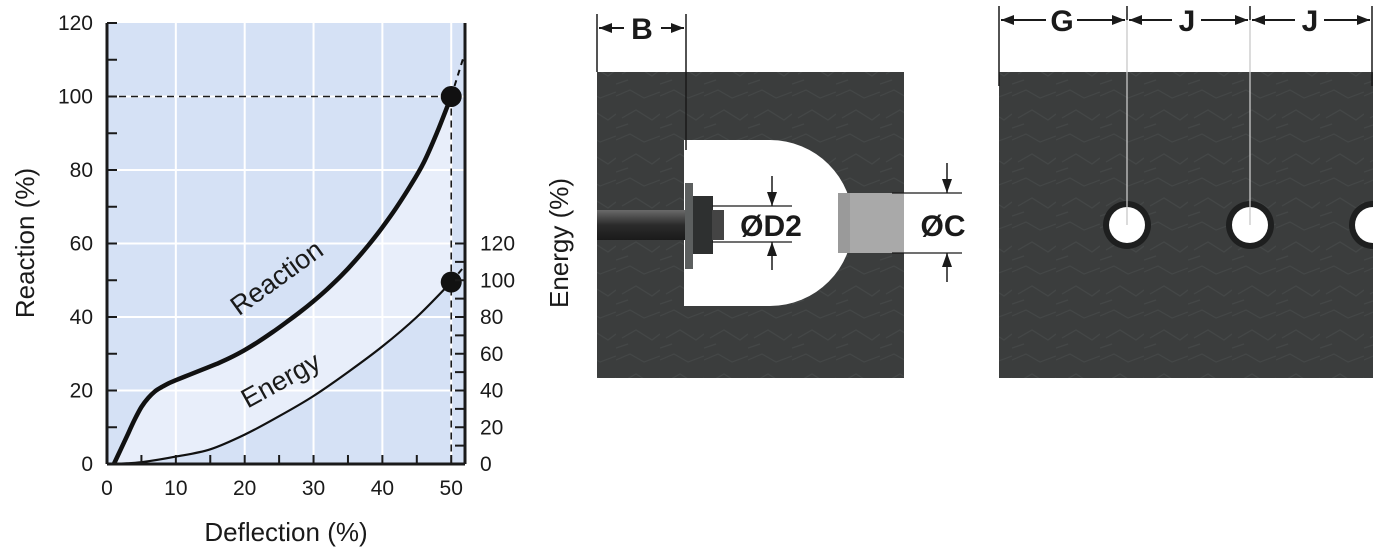 The width and height of the screenshot is (1380, 548). Describe the element at coordinates (943, 226) in the screenshot. I see `dimension-c-label: ØC` at that location.